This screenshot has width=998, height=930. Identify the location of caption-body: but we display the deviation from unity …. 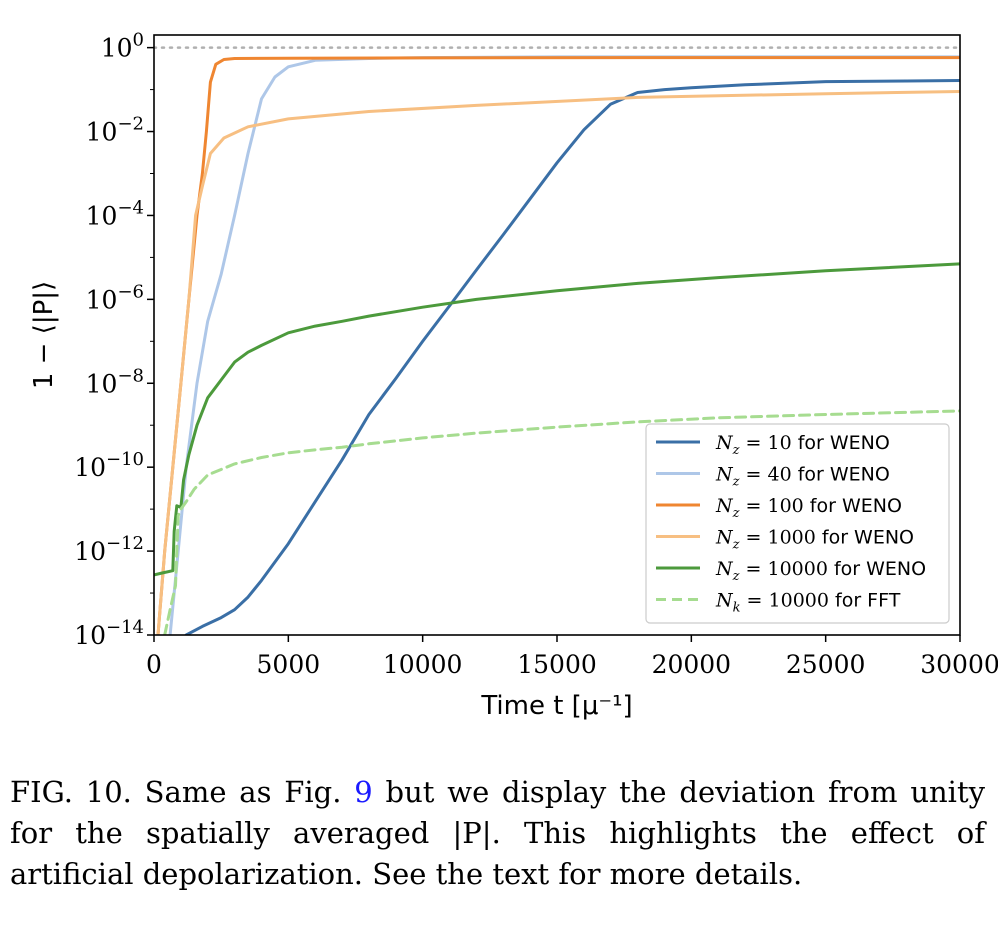
(497, 833).